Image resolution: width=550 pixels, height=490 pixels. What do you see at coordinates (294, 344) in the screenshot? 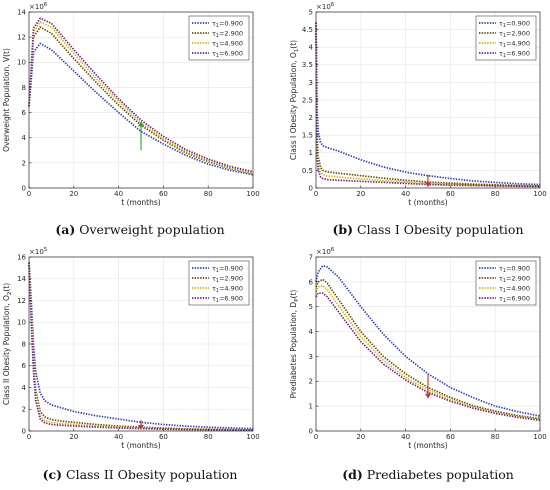
I see `y-axis-label: Prediabetes Population, DP(t)` at bounding box center [294, 344].